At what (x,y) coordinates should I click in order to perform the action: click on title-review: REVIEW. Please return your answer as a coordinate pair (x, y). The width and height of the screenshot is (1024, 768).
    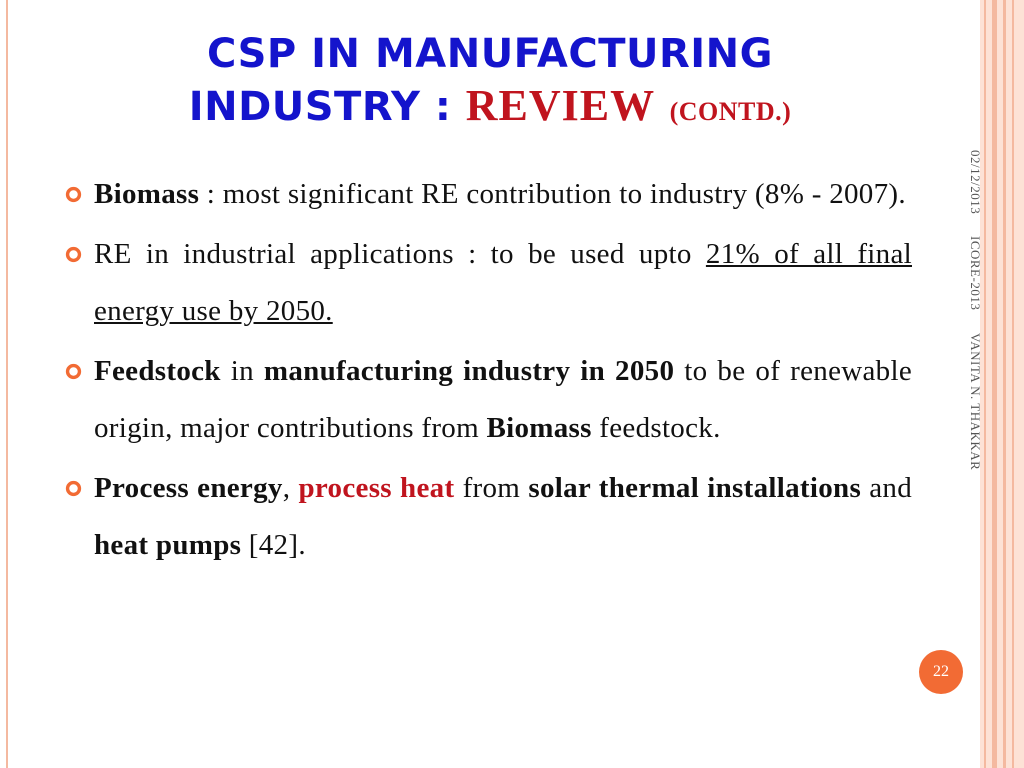
    Looking at the image, I should click on (560, 105).